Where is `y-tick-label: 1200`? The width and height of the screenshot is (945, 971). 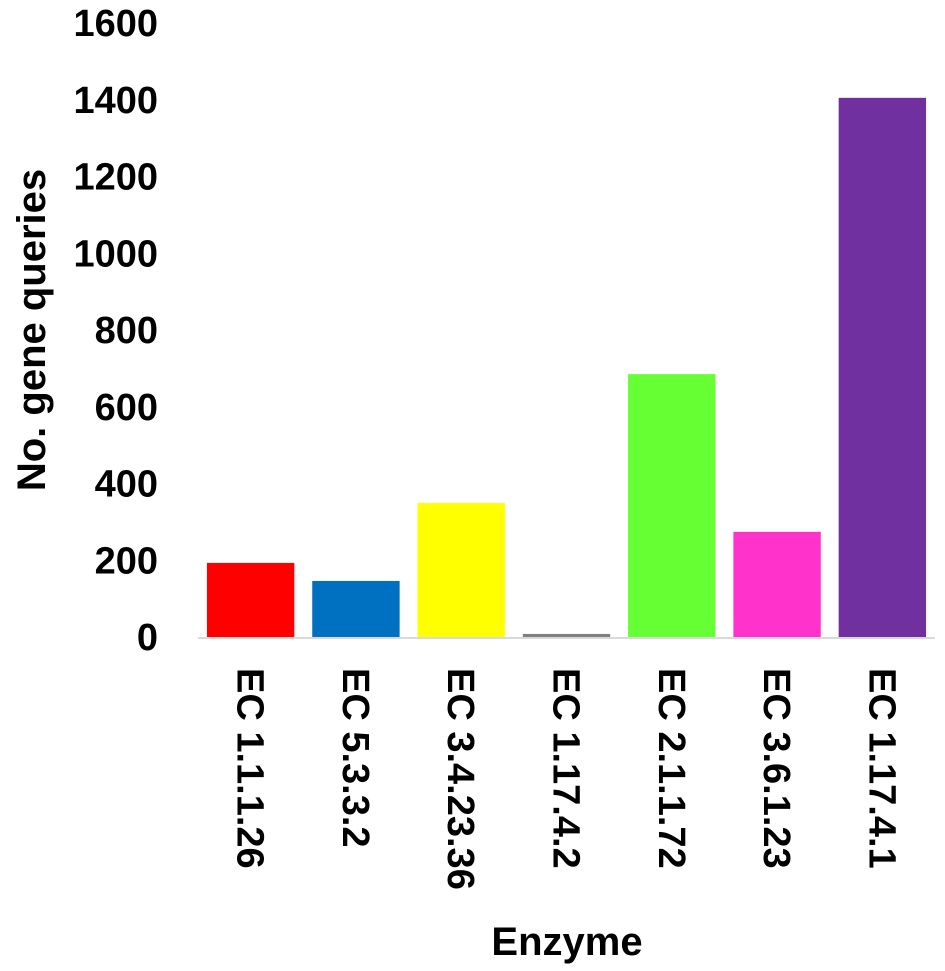 y-tick-label: 1200 is located at coordinates (115, 178).